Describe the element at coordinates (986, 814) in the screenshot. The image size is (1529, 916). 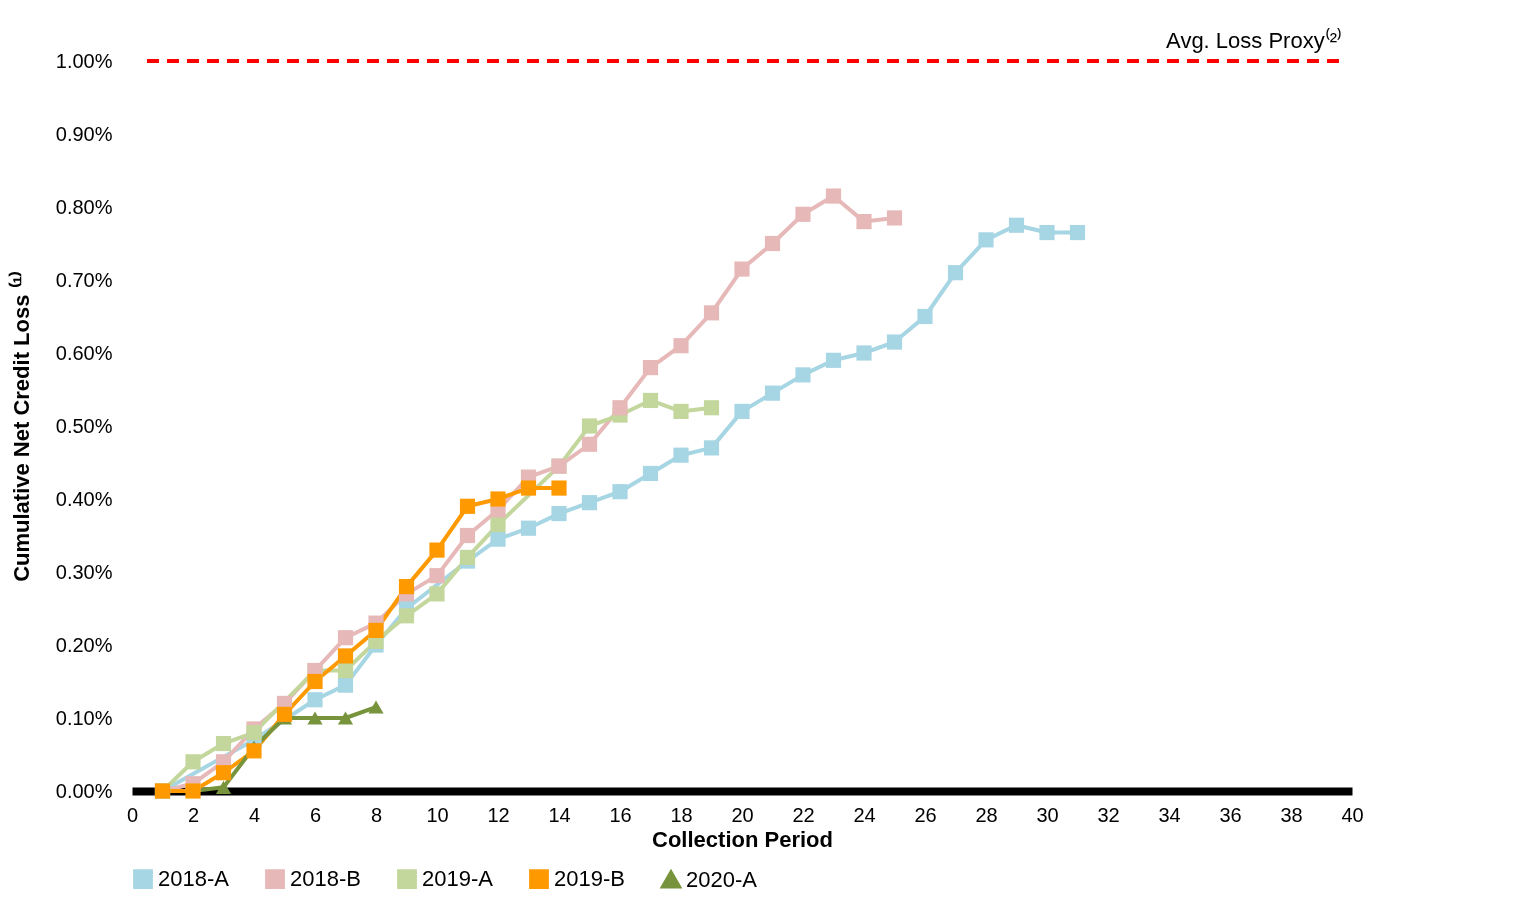
I see `x-tick-label: 28` at that location.